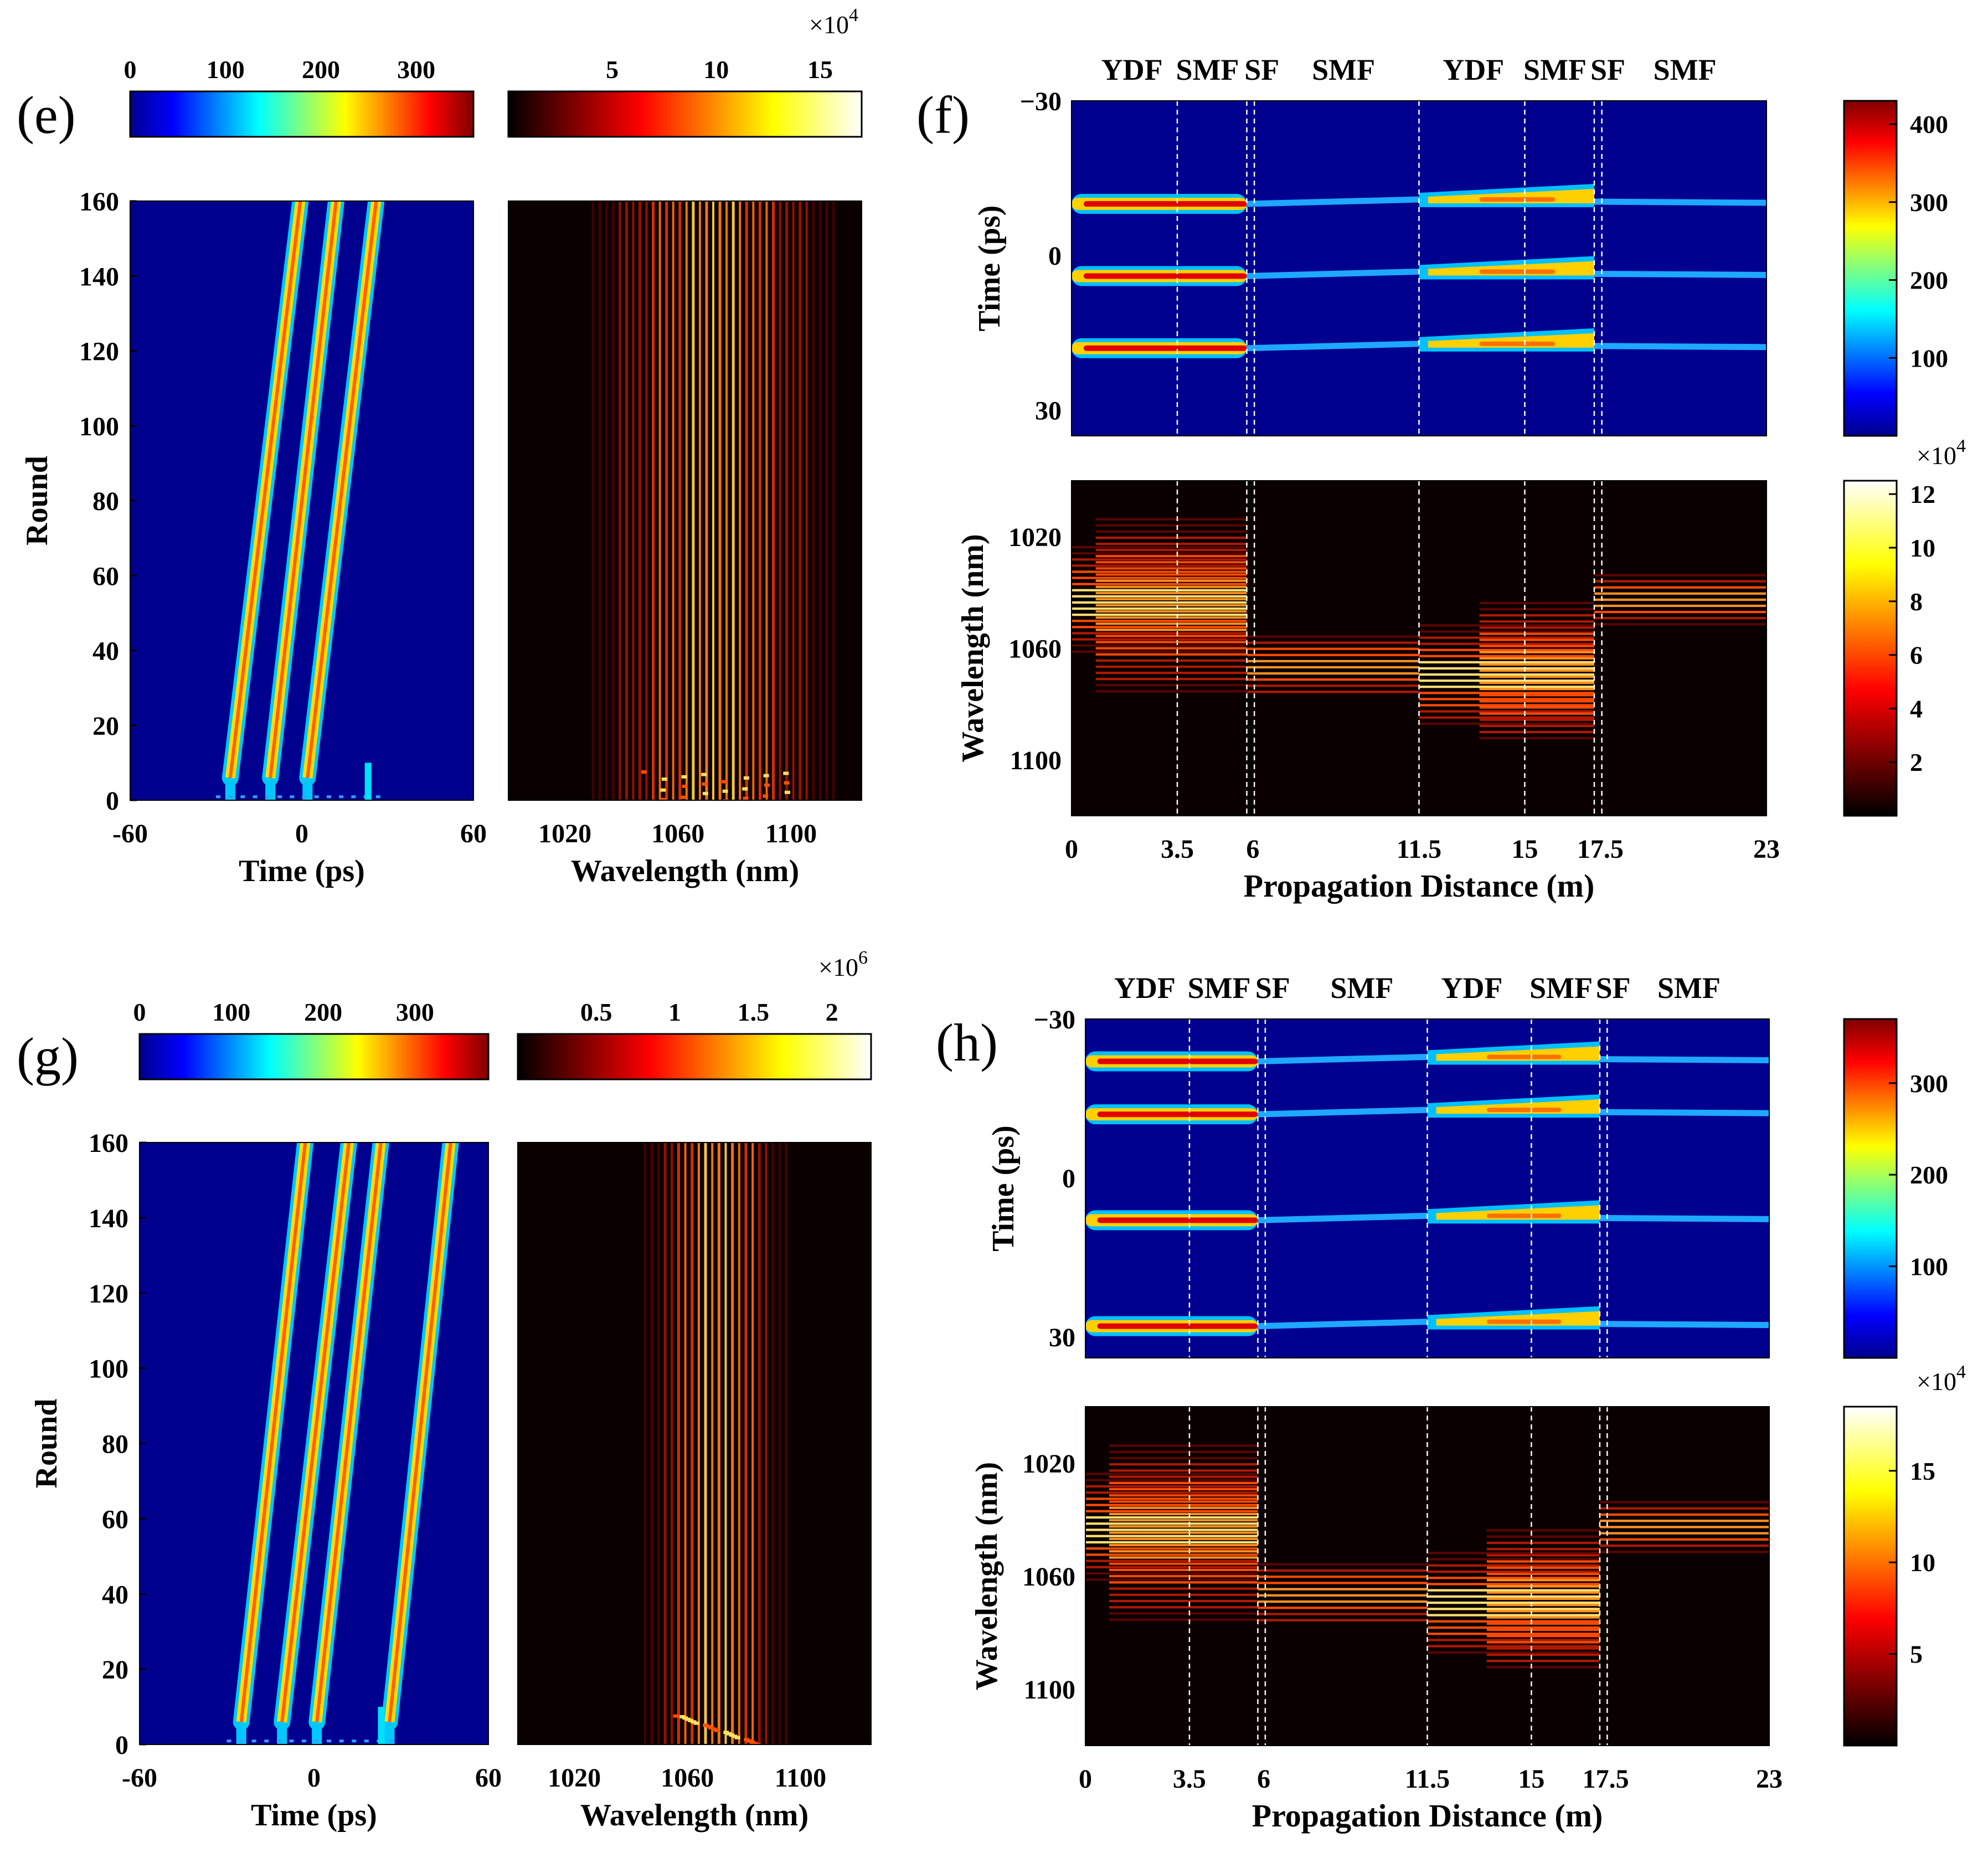  Describe the element at coordinates (1871, 648) in the screenshot. I see `colorbar-f-spectrum-bar` at that location.